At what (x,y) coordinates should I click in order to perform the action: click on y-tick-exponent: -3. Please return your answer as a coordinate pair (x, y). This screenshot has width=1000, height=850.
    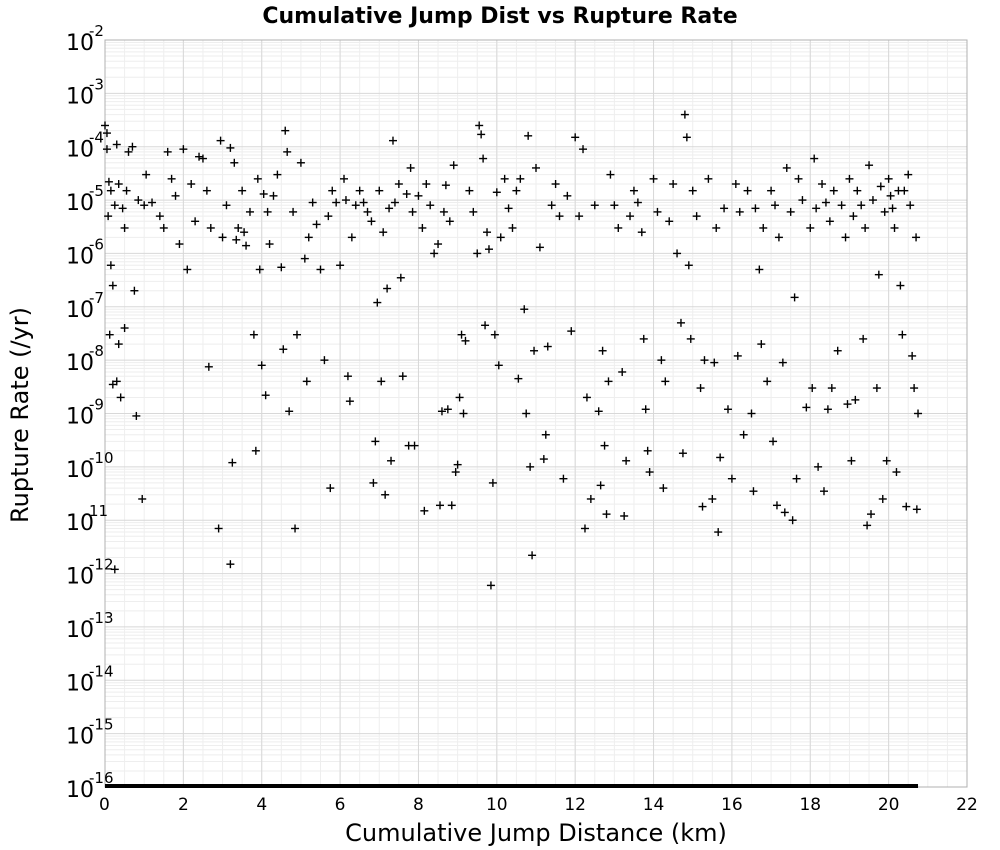
    Looking at the image, I should click on (96, 84).